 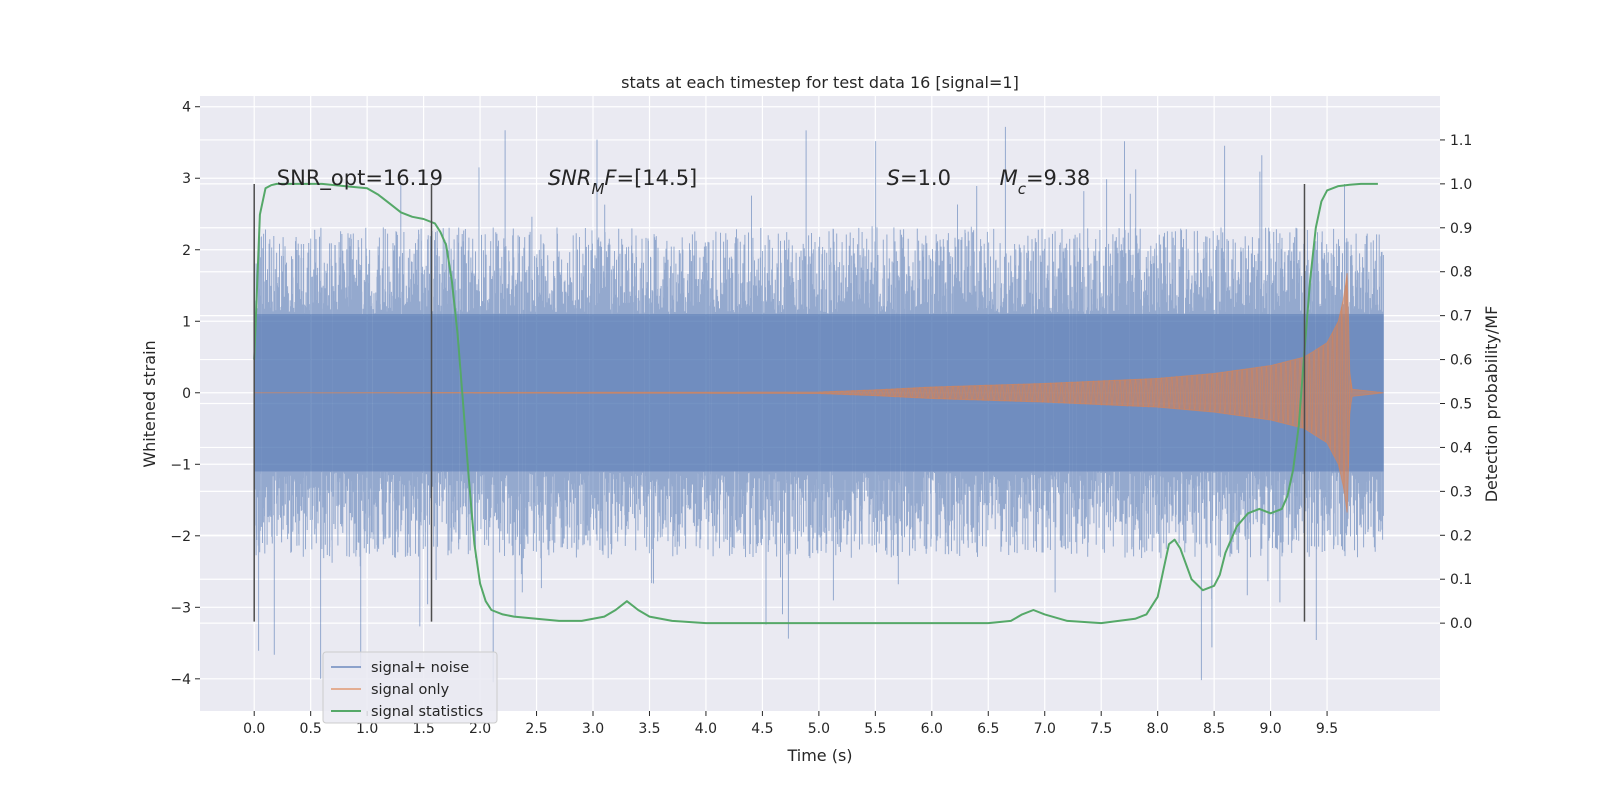 What do you see at coordinates (149, 403) in the screenshot?
I see `y-axis-left-label: Whitened strain` at bounding box center [149, 403].